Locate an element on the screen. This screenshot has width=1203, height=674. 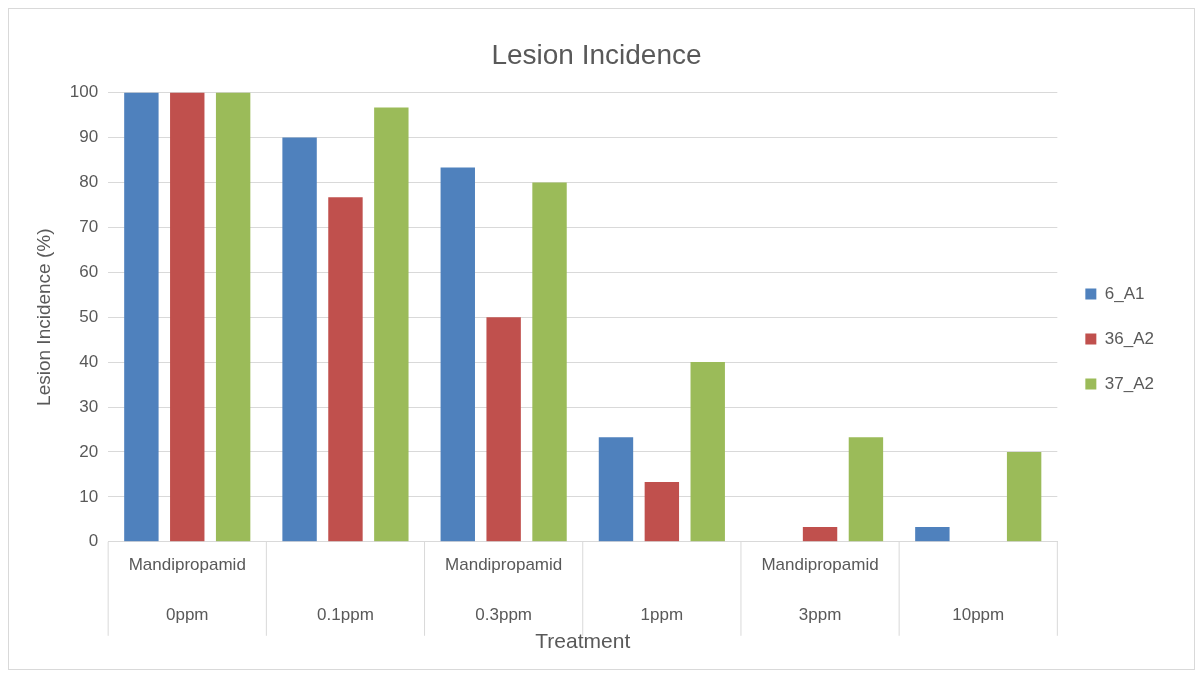
y-axis-title: Lesion Incidence (%) is located at coordinates (43, 317).